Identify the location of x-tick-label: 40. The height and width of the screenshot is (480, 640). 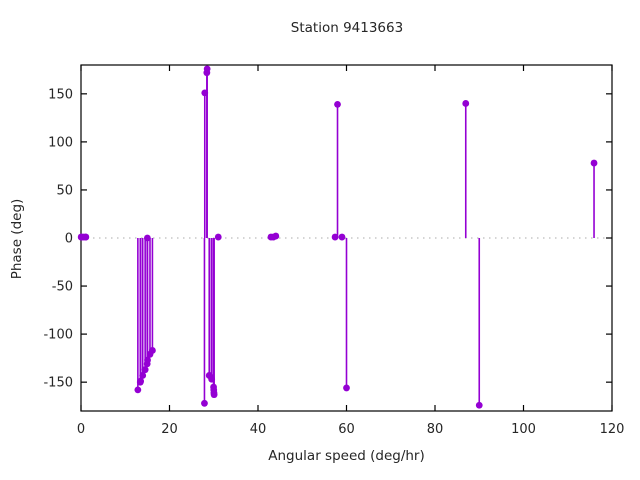
(258, 429).